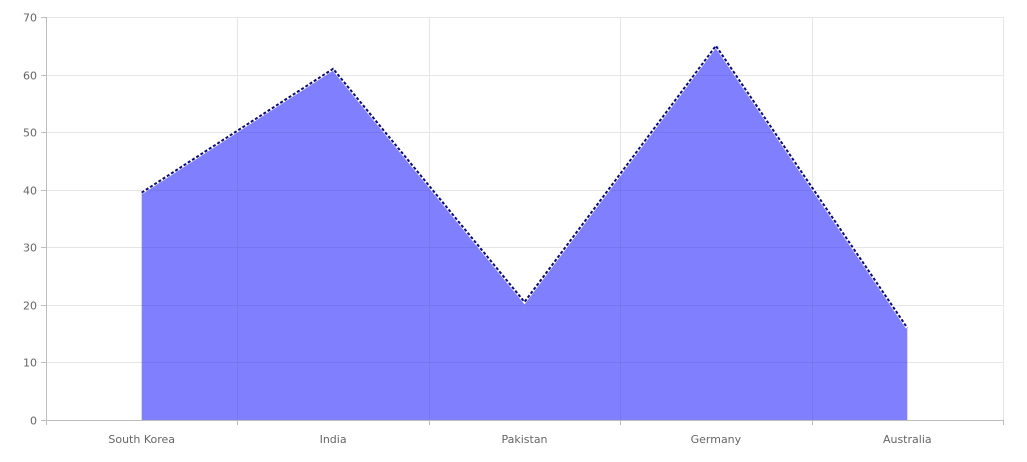 The image size is (1027, 462). What do you see at coordinates (716, 439) in the screenshot?
I see `x-tick-label: Germany` at bounding box center [716, 439].